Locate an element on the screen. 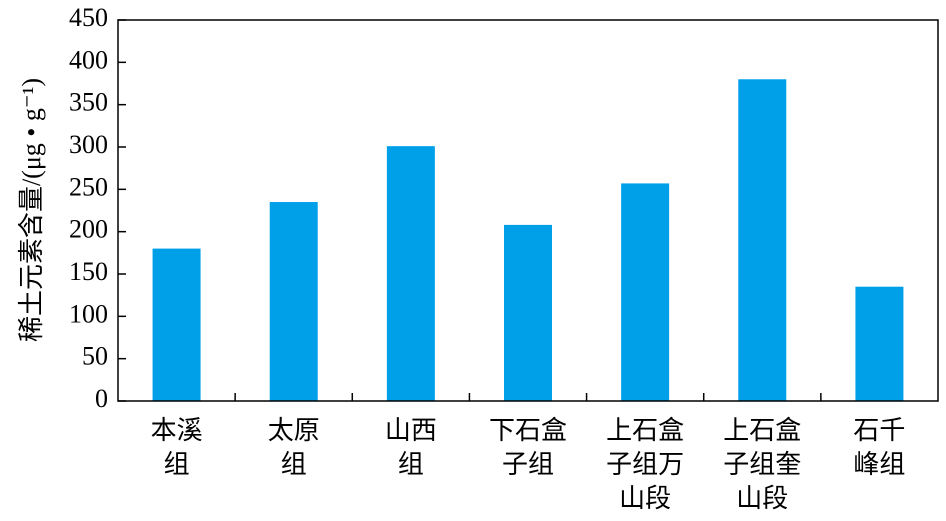  y-tick-label: 50 is located at coordinates (95, 356).